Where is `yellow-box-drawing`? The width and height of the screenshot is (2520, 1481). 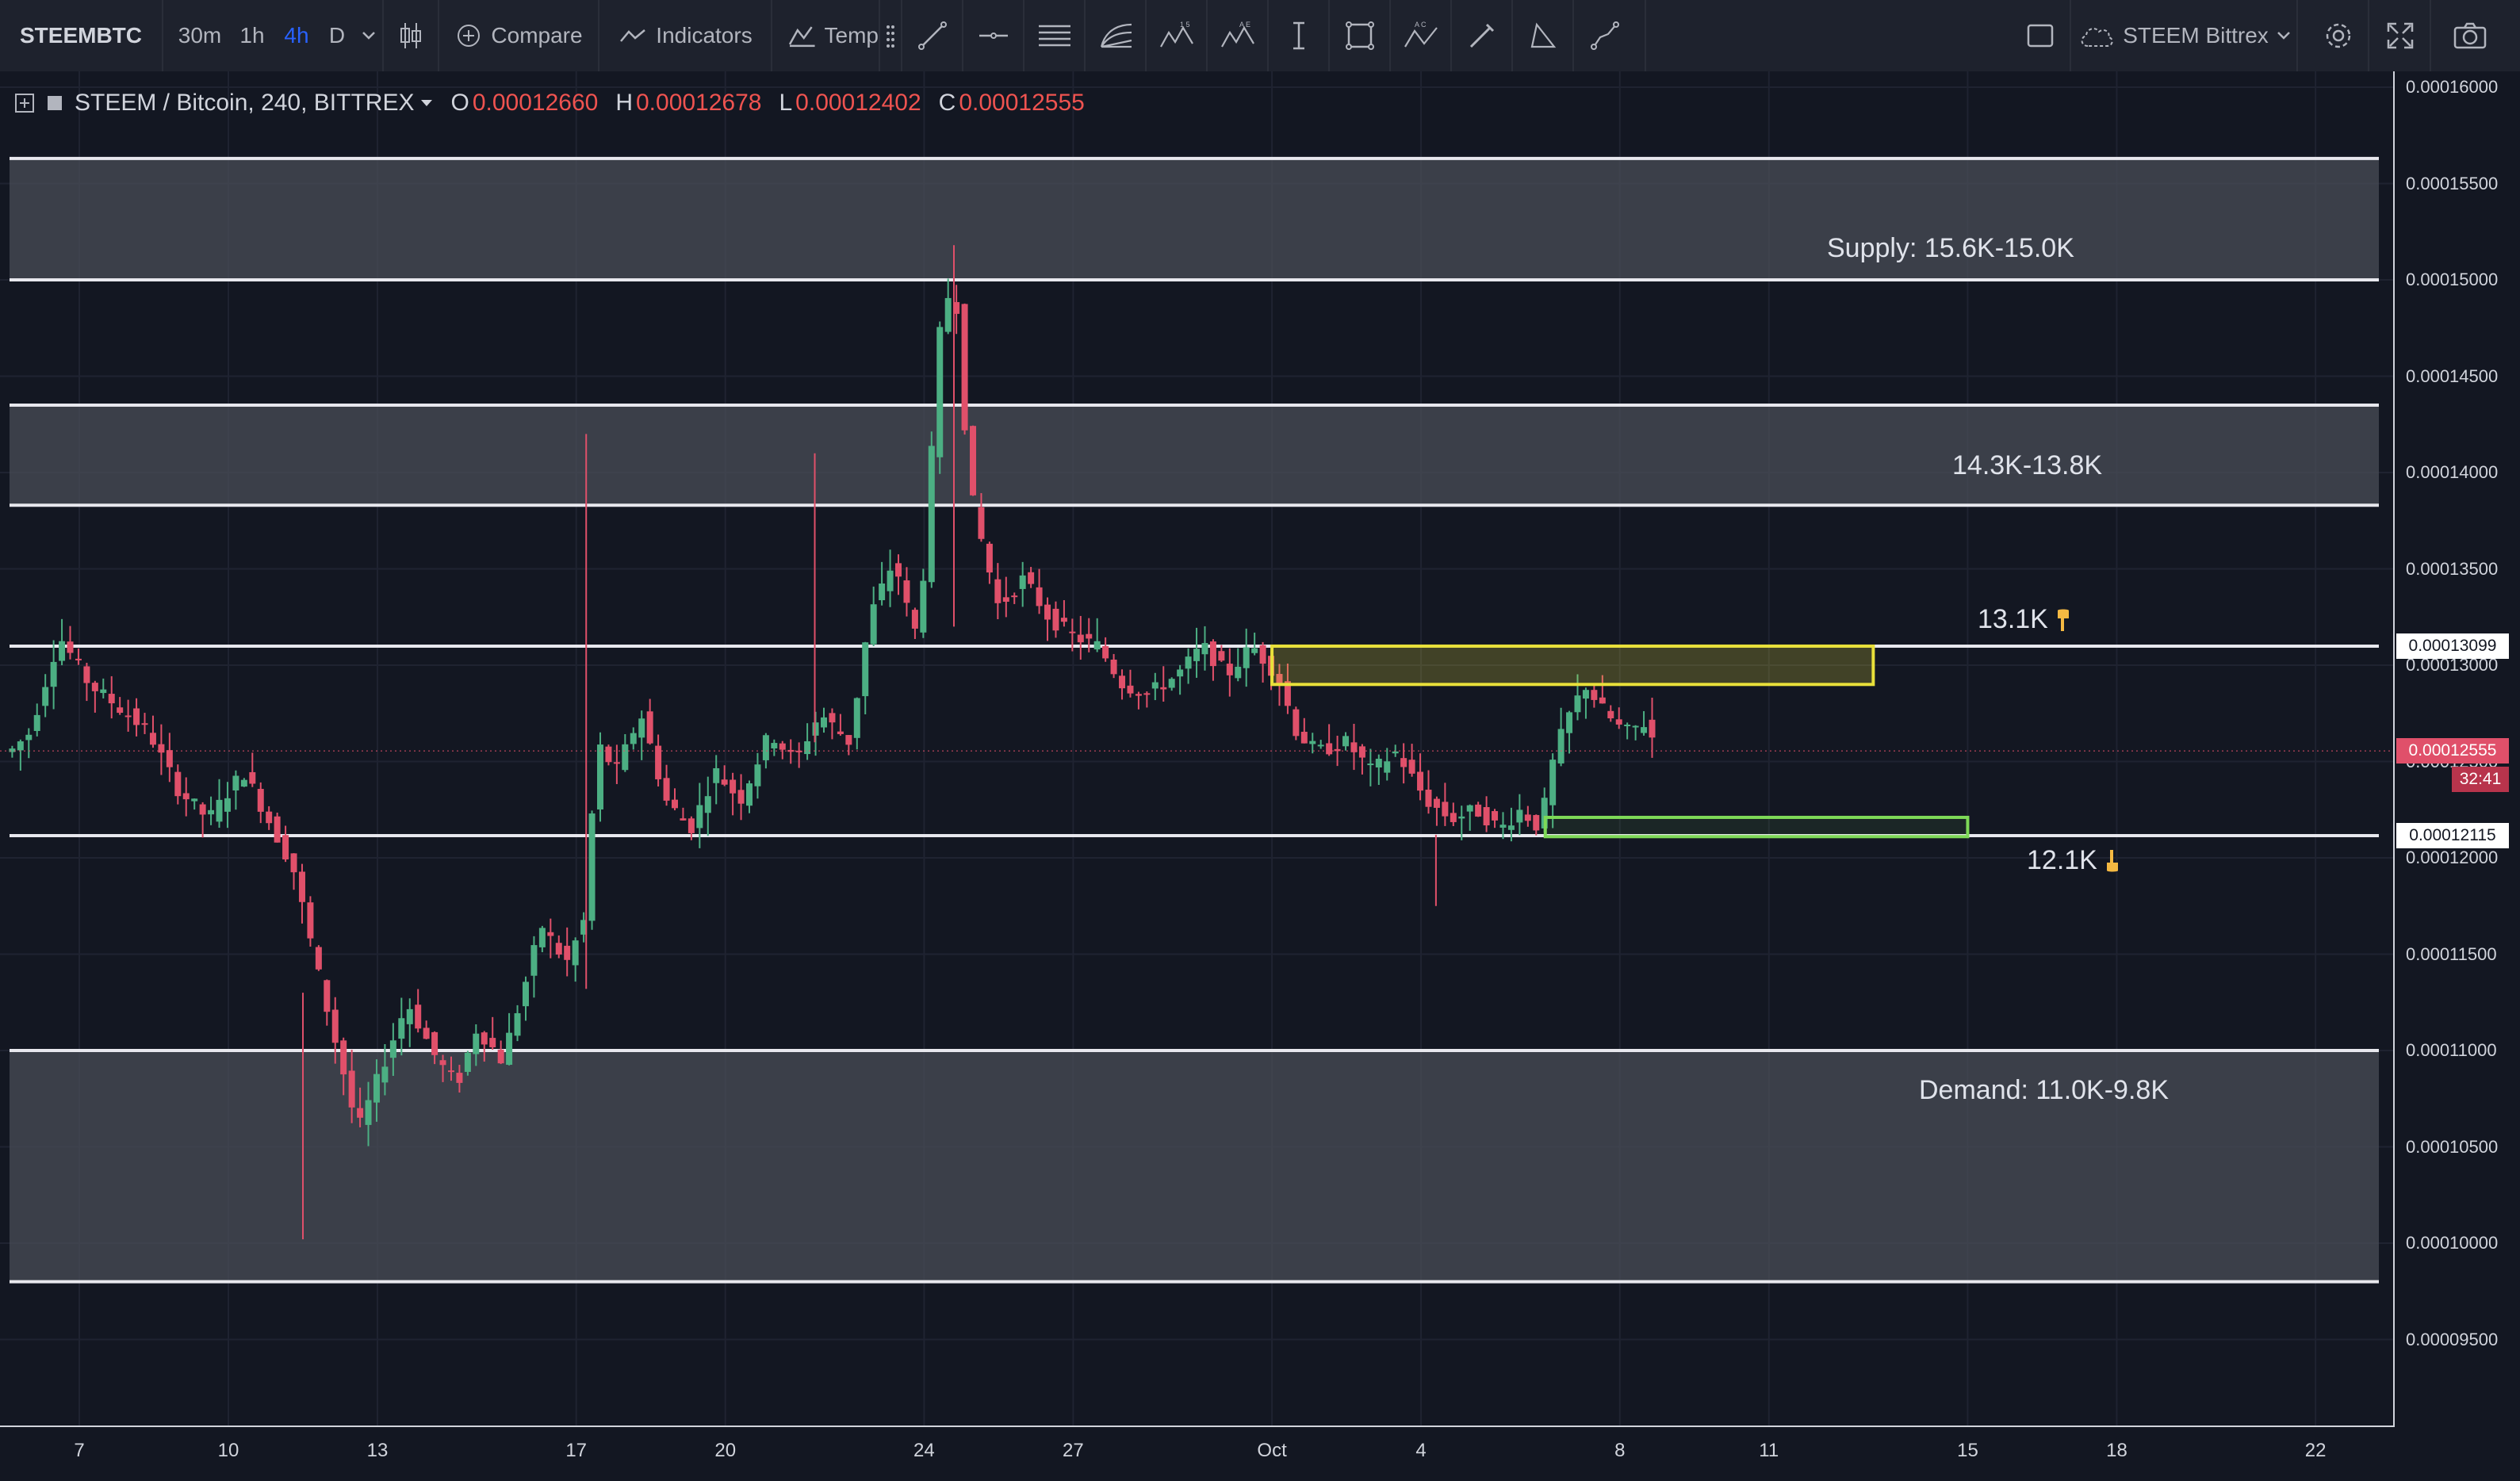
yellow-box-drawing is located at coordinates (1572, 665).